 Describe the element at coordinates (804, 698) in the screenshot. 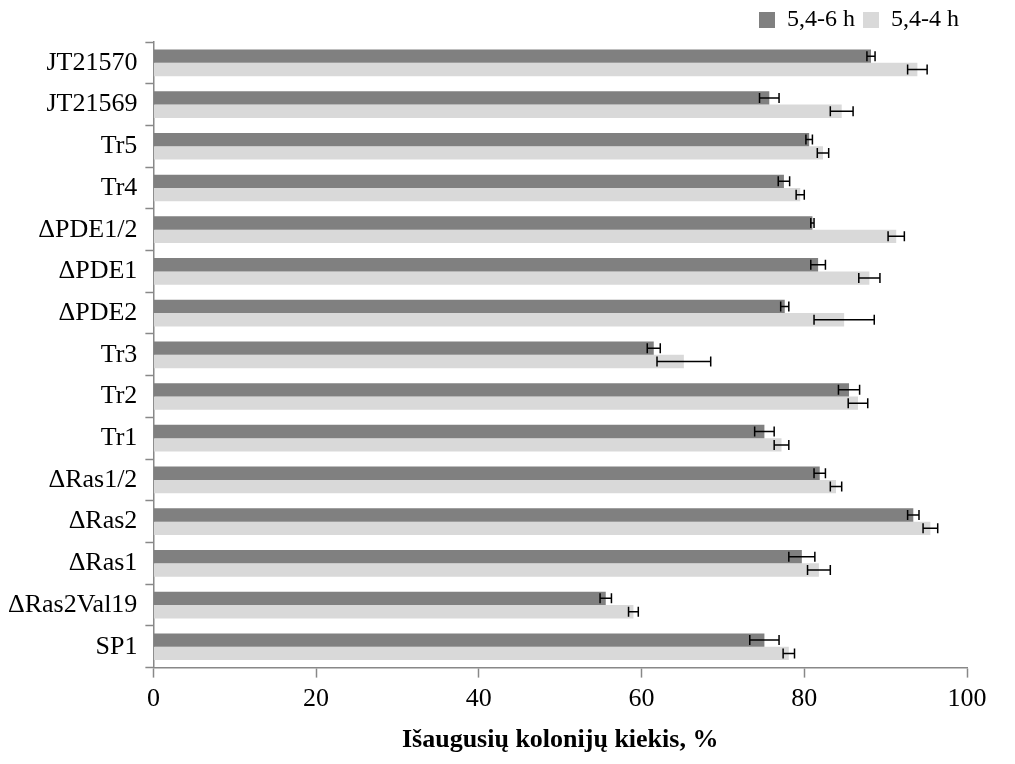

I see `x-tick-label: 80` at that location.